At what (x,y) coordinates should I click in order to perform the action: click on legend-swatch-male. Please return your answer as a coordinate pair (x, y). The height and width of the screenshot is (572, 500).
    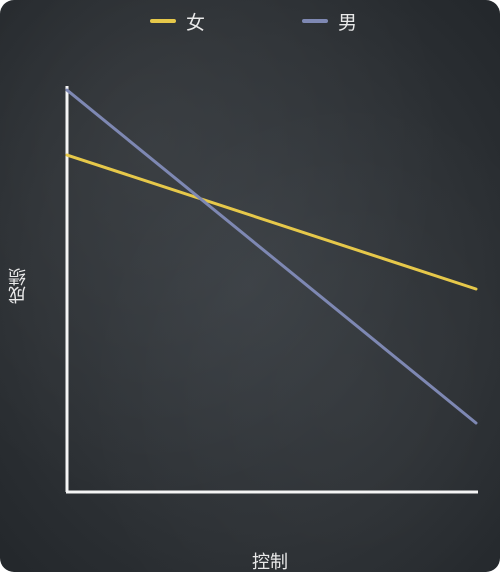
    Looking at the image, I should click on (315, 21).